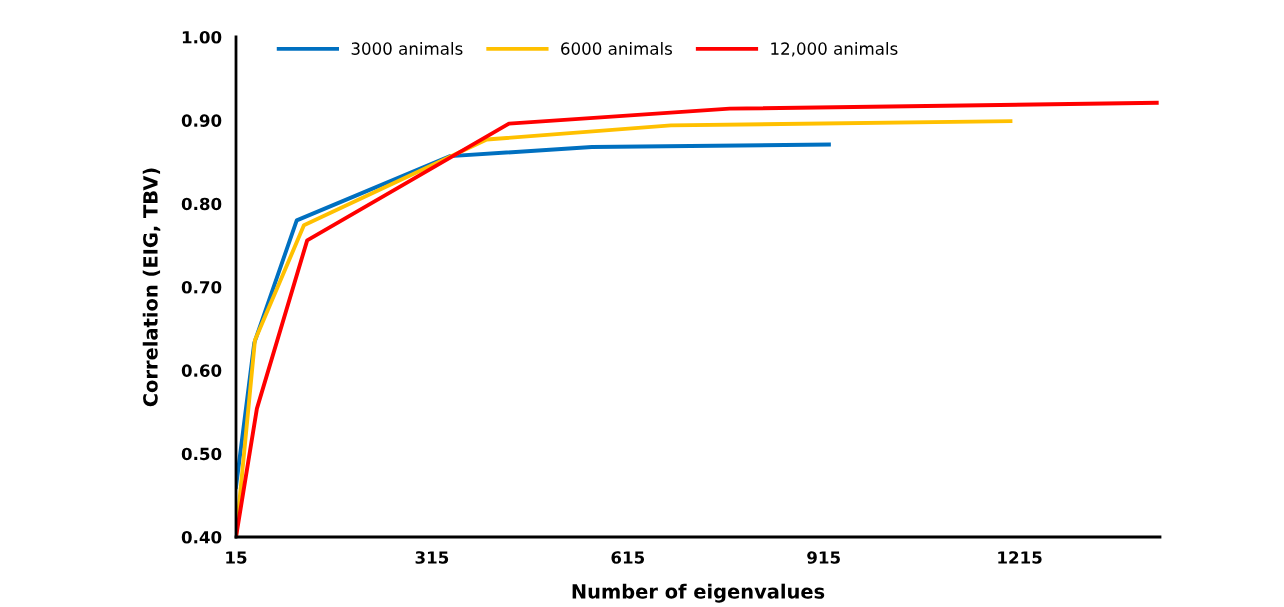  Describe the element at coordinates (1020, 557) in the screenshot. I see `x-tick-label: 1215` at that location.